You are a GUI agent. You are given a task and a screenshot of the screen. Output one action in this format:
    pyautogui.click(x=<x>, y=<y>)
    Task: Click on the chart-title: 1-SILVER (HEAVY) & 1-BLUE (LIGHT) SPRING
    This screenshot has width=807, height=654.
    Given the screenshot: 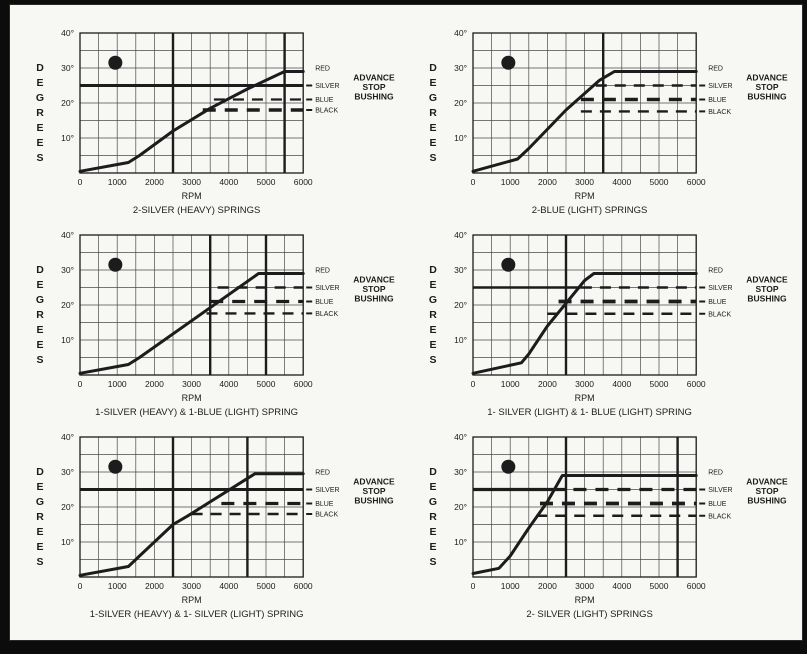 What is the action you would take?
    pyautogui.click(x=196, y=412)
    